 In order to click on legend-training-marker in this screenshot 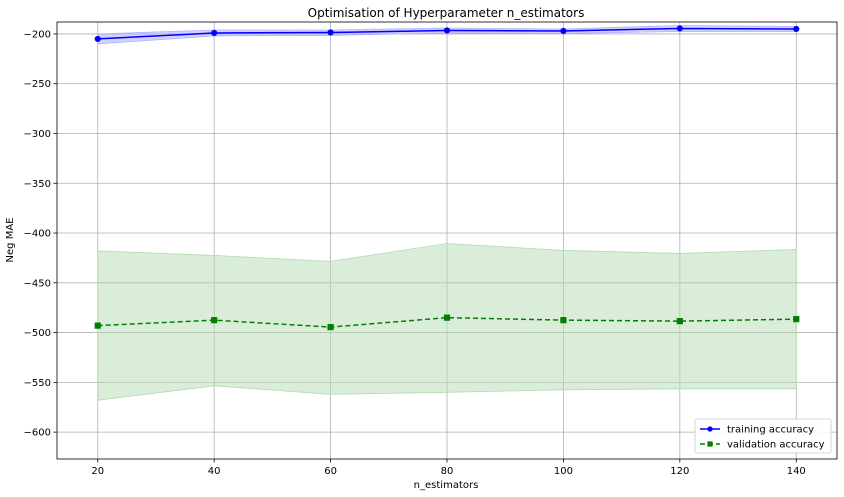, I will do `click(710, 429)`.